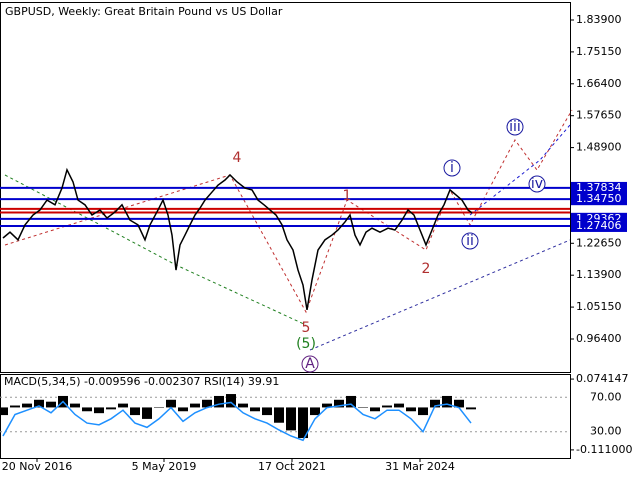 This screenshot has height=480, width=640. I want to click on y-tick-label: 1.22650, so click(599, 242).